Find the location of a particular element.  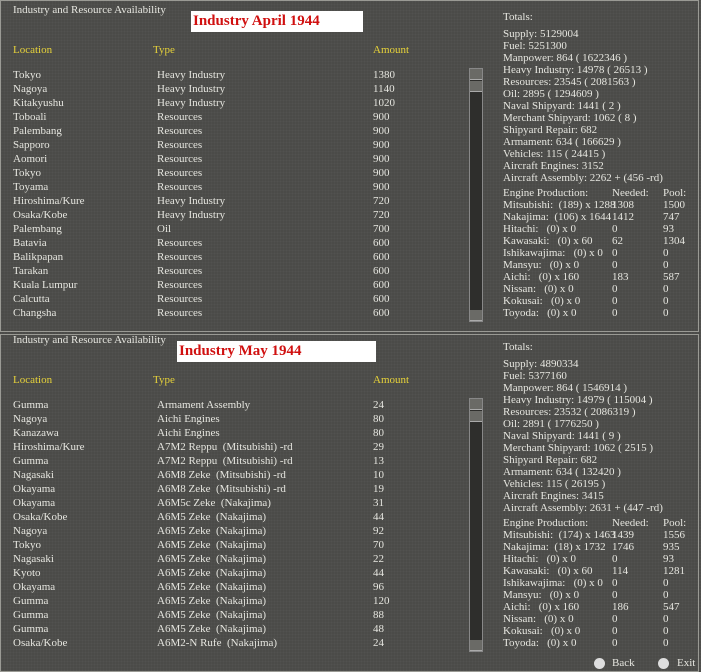

amount: 700 is located at coordinates (381, 229).